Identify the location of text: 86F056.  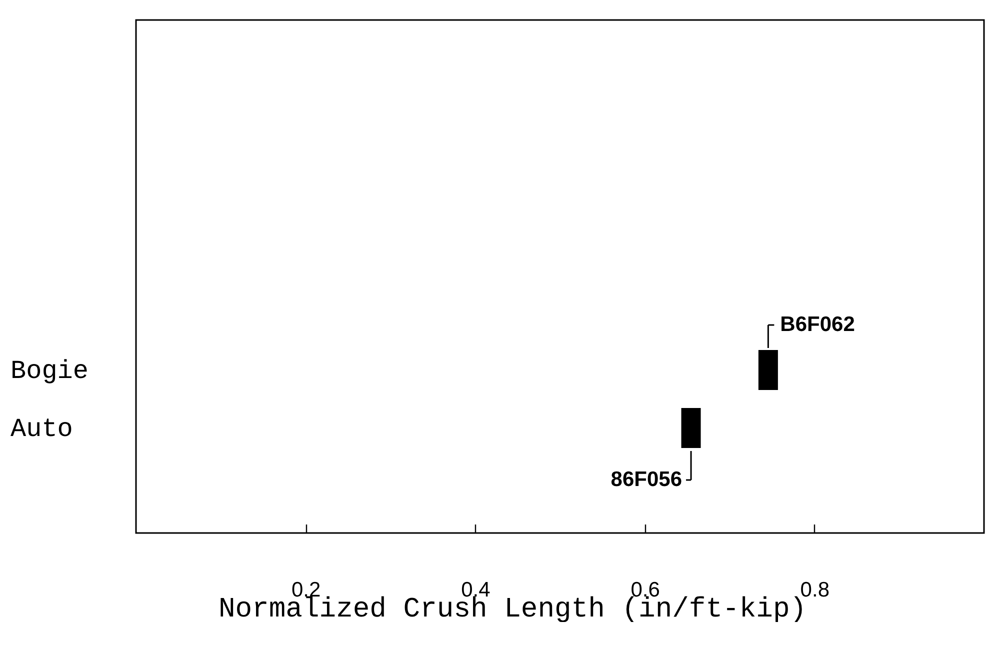
(646, 479).